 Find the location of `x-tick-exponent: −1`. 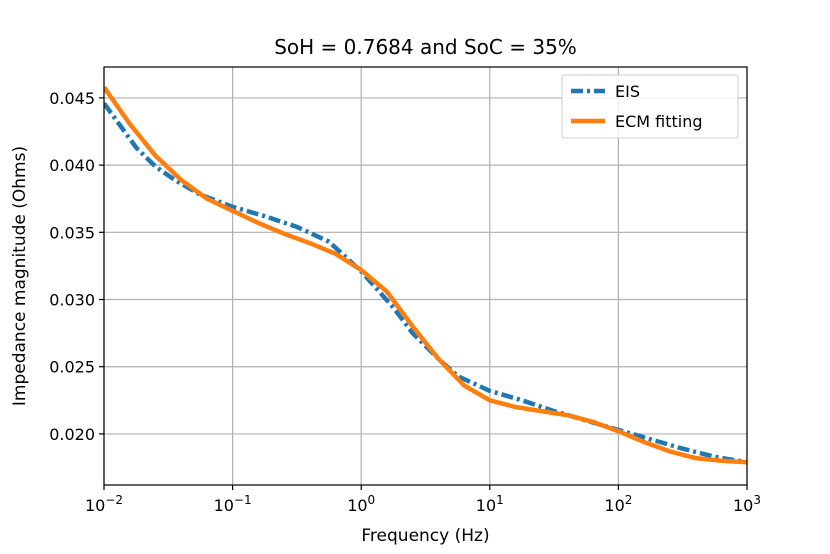

x-tick-exponent: −1 is located at coordinates (243, 500).